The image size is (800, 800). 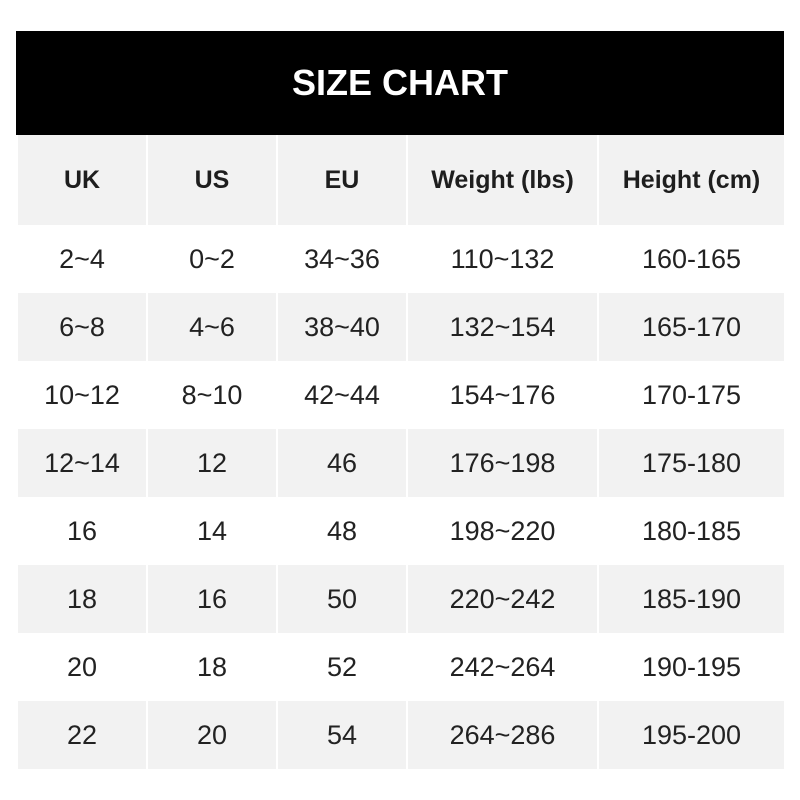 What do you see at coordinates (342, 327) in the screenshot?
I see `cell-eu: 38~40` at bounding box center [342, 327].